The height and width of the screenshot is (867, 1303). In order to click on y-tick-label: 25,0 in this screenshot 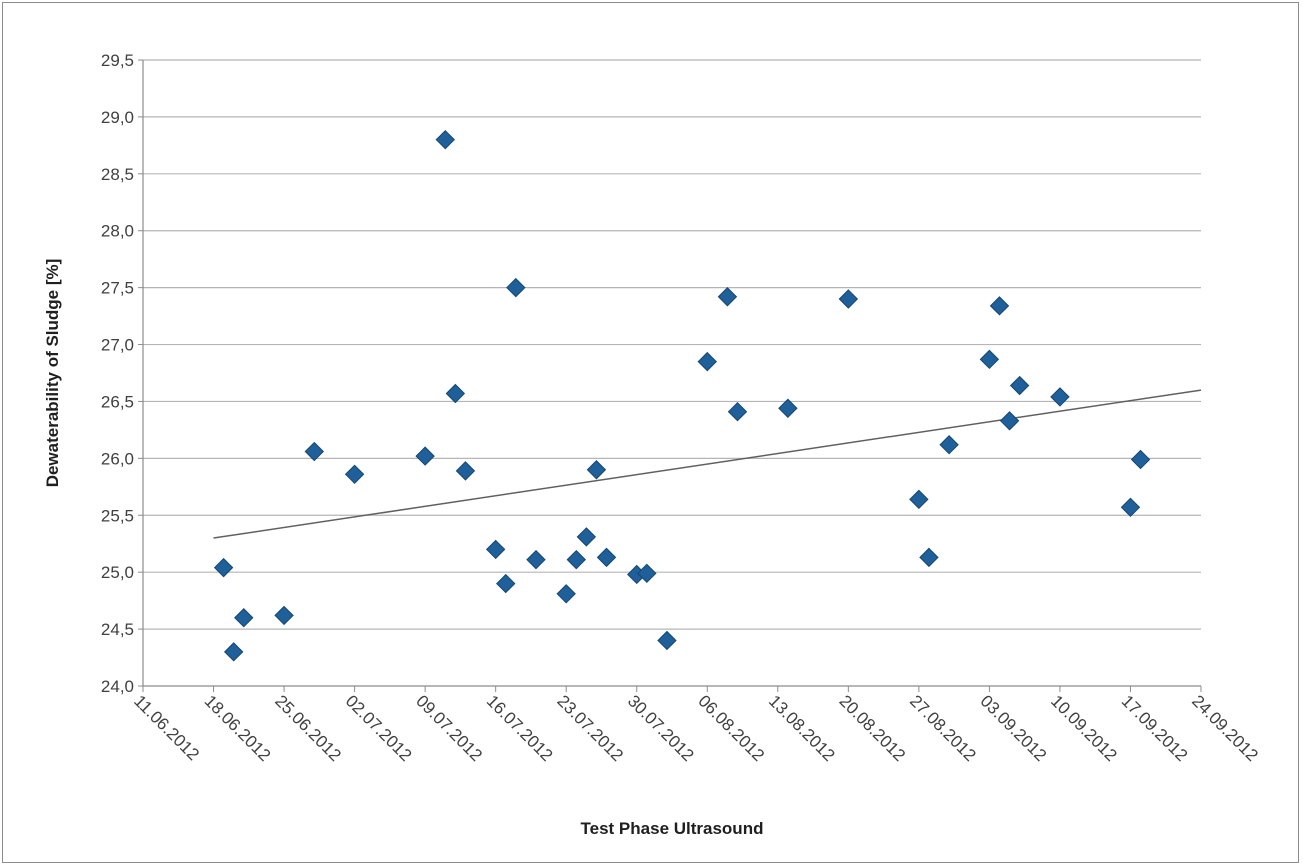, I will do `click(117, 572)`.